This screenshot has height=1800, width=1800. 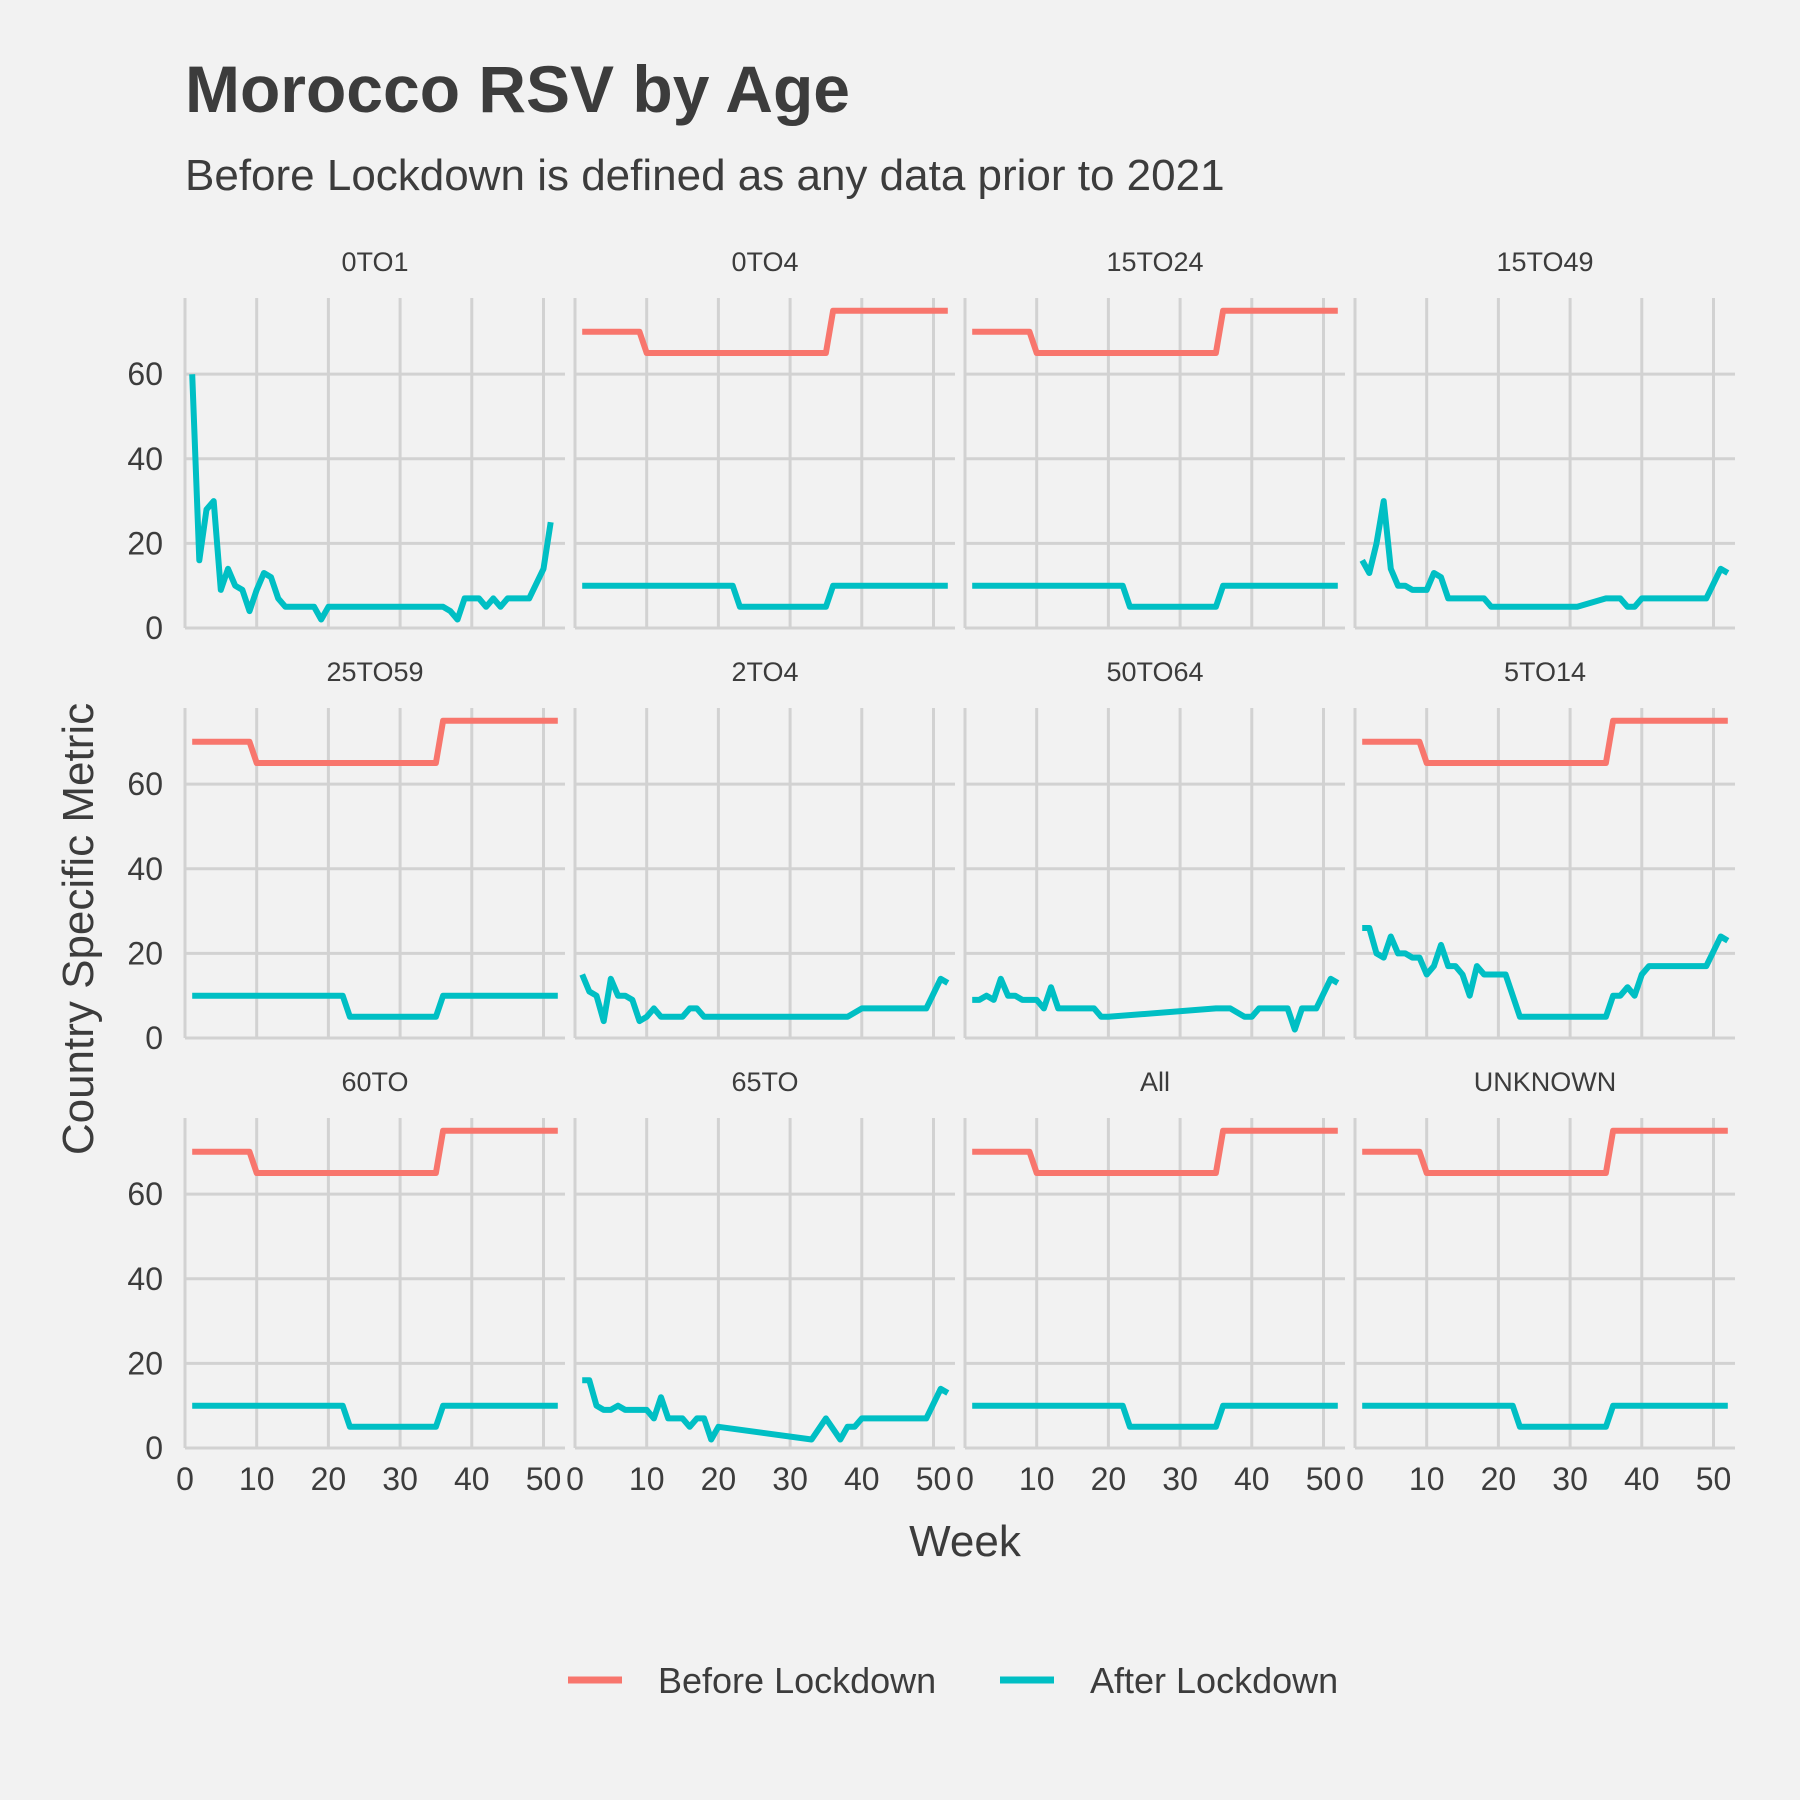 What do you see at coordinates (797, 1680) in the screenshot?
I see `legend-label: Before Lockdown` at bounding box center [797, 1680].